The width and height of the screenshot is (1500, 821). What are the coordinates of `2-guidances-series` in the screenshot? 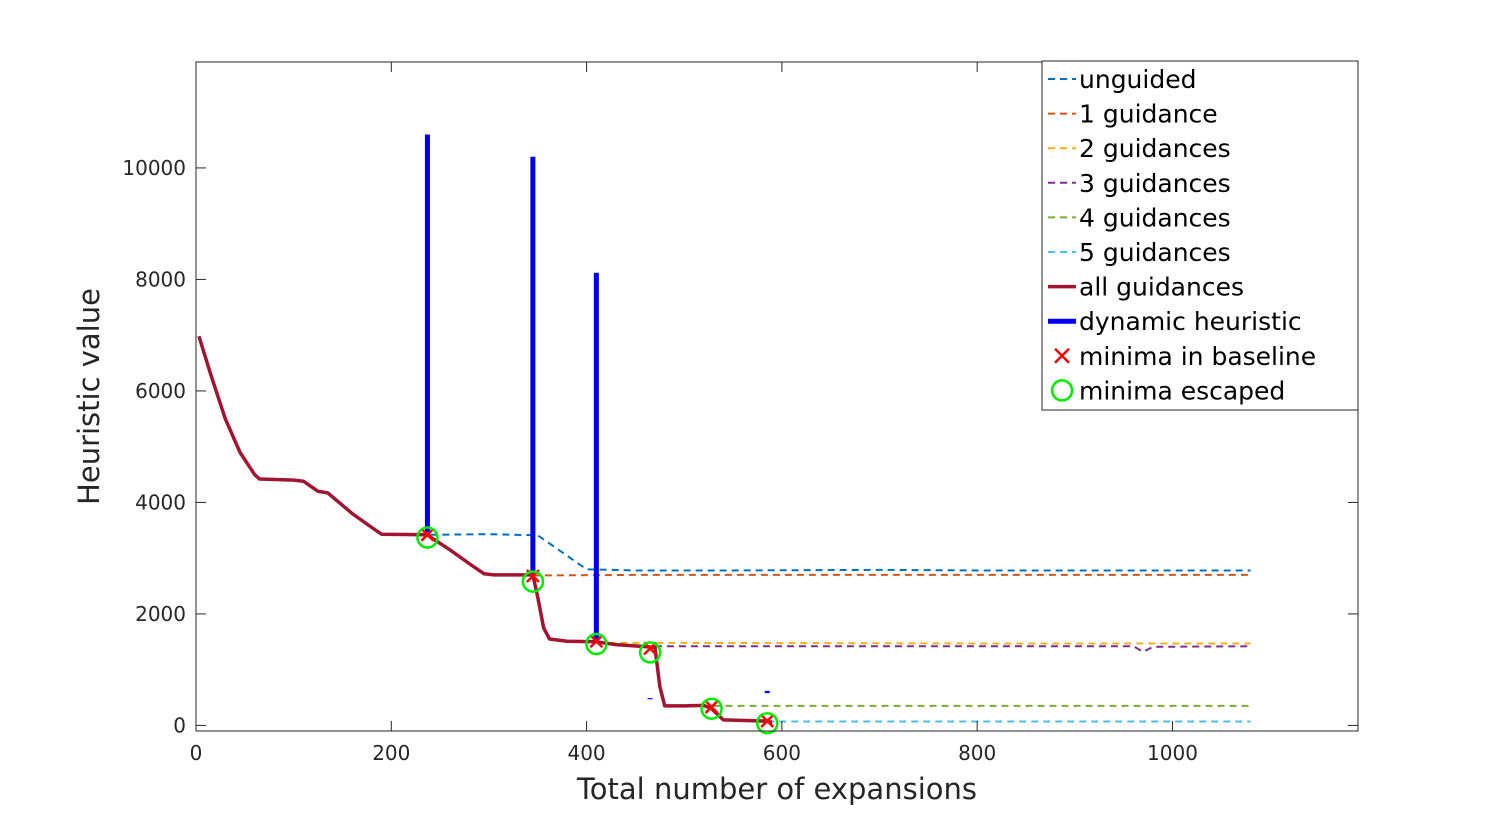 It's located at (923, 643).